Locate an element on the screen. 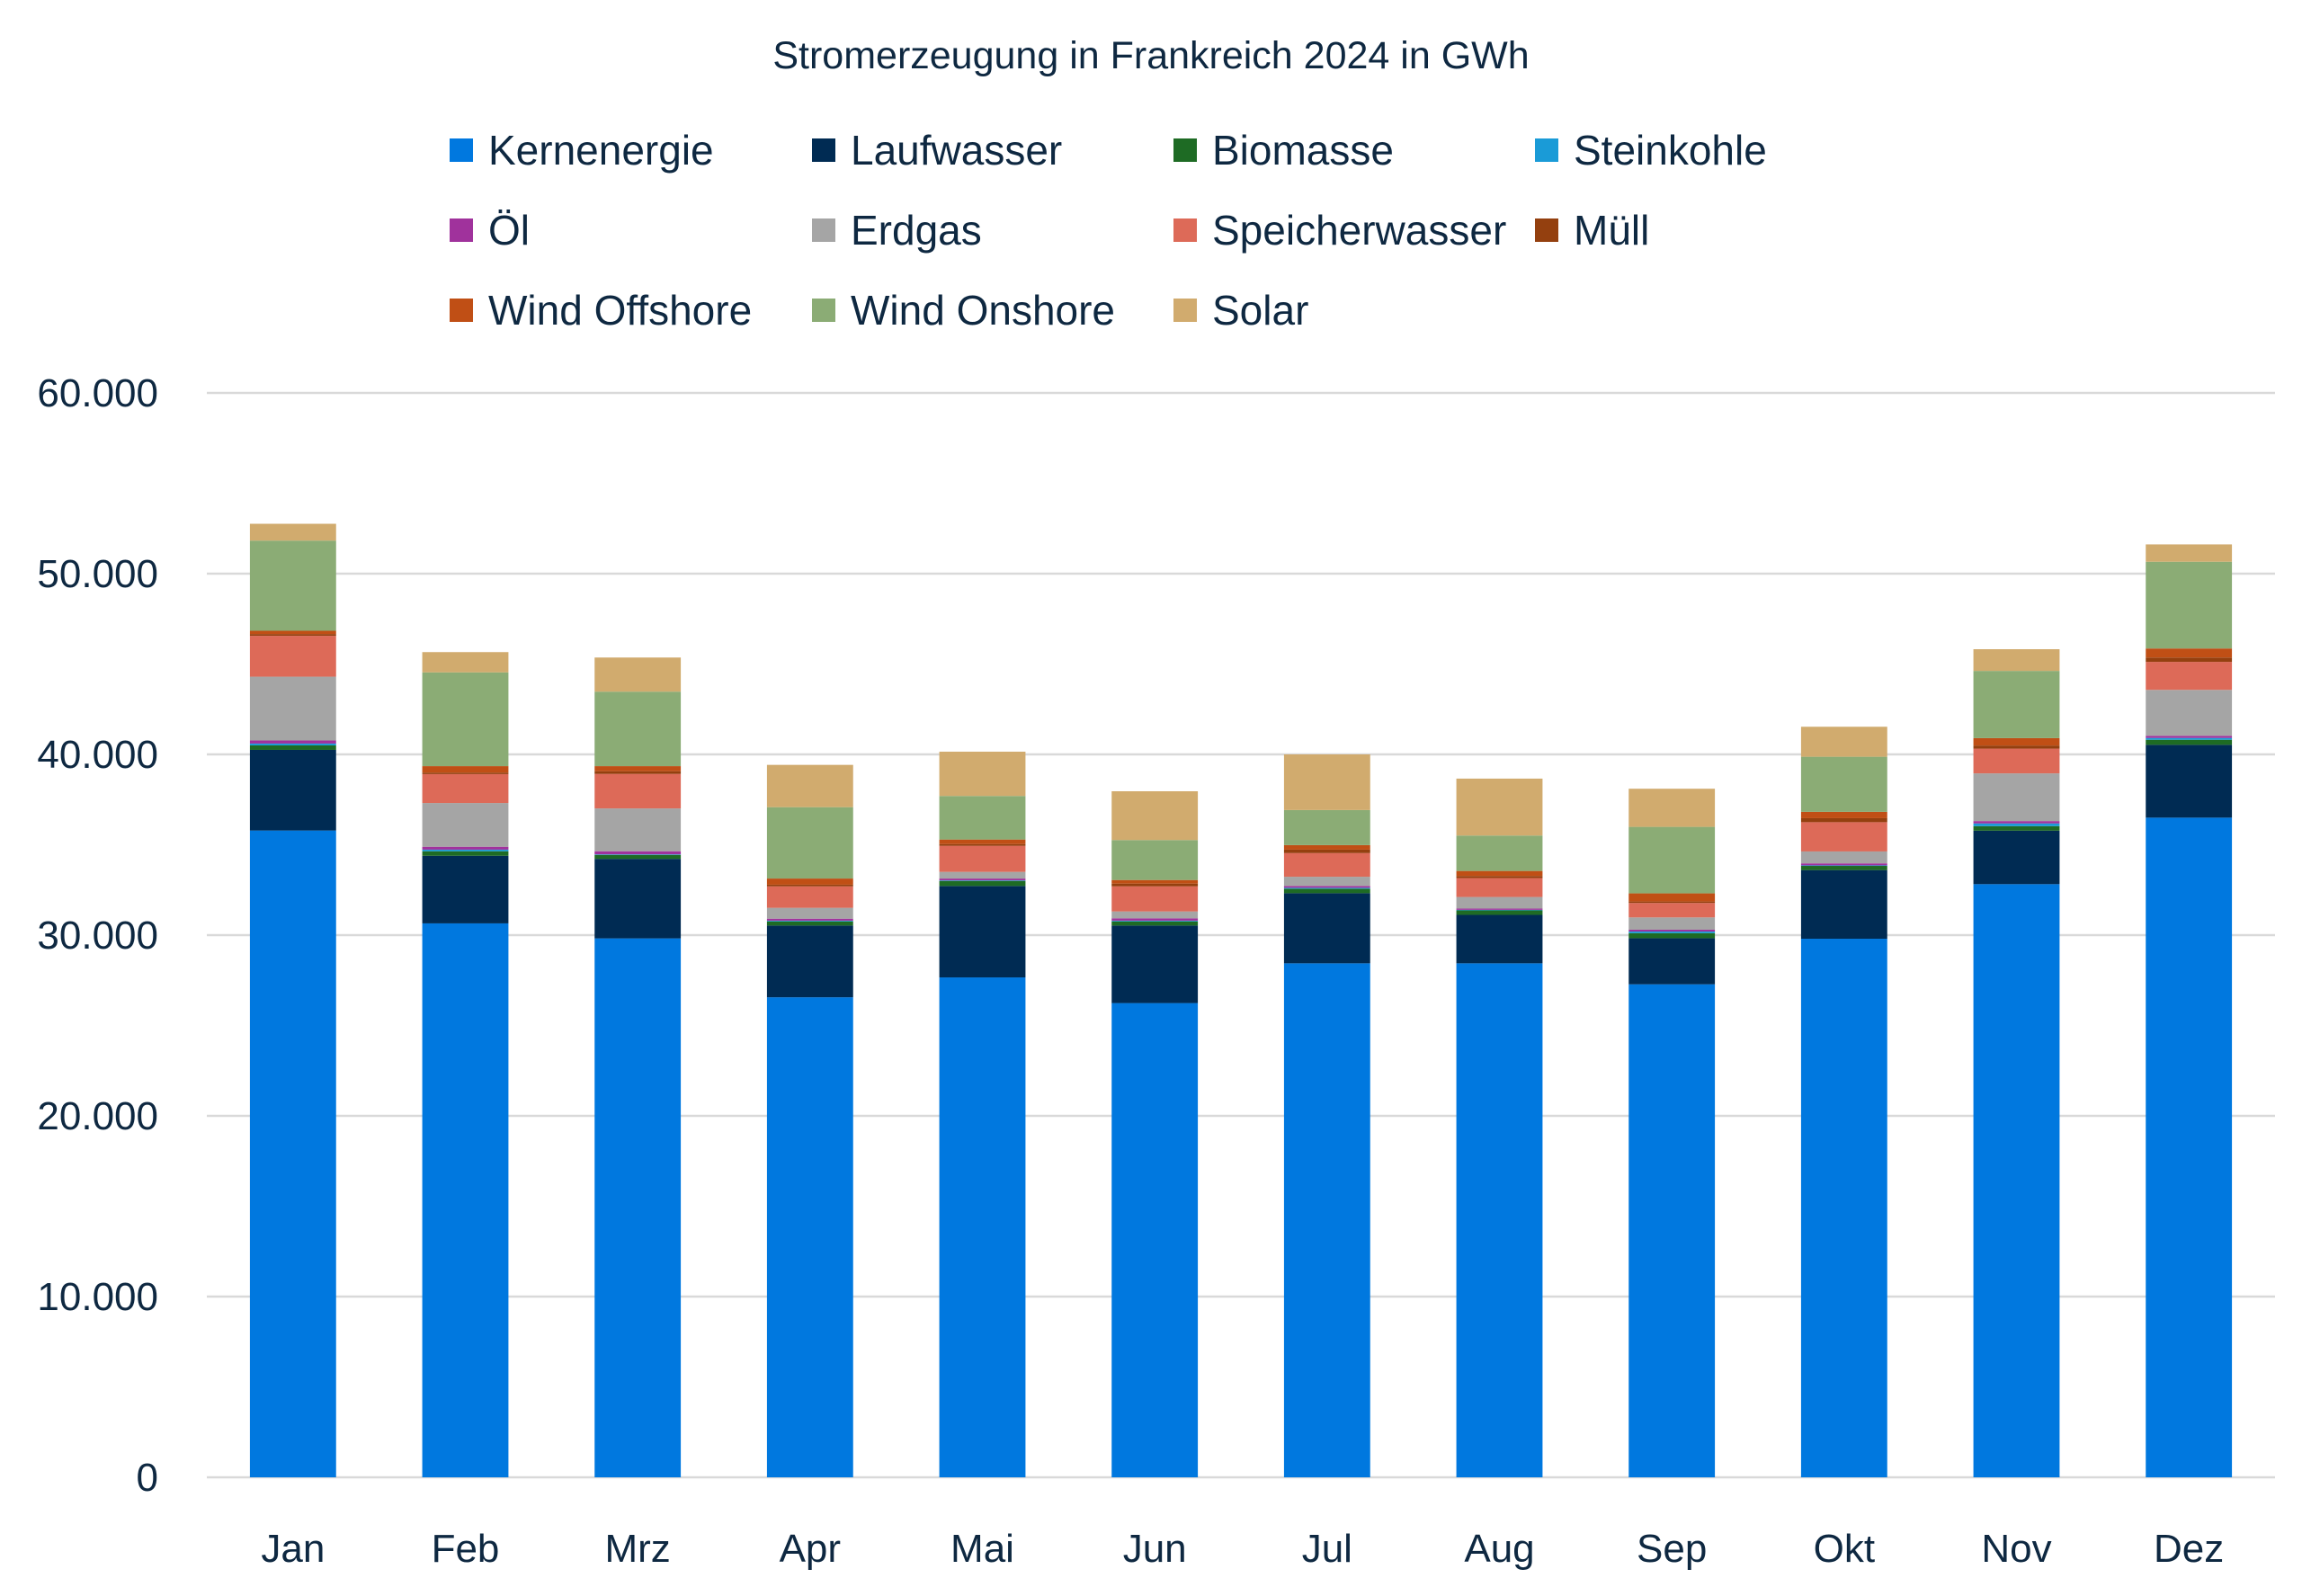  bar-stack-Jun is located at coordinates (1155, 1134).